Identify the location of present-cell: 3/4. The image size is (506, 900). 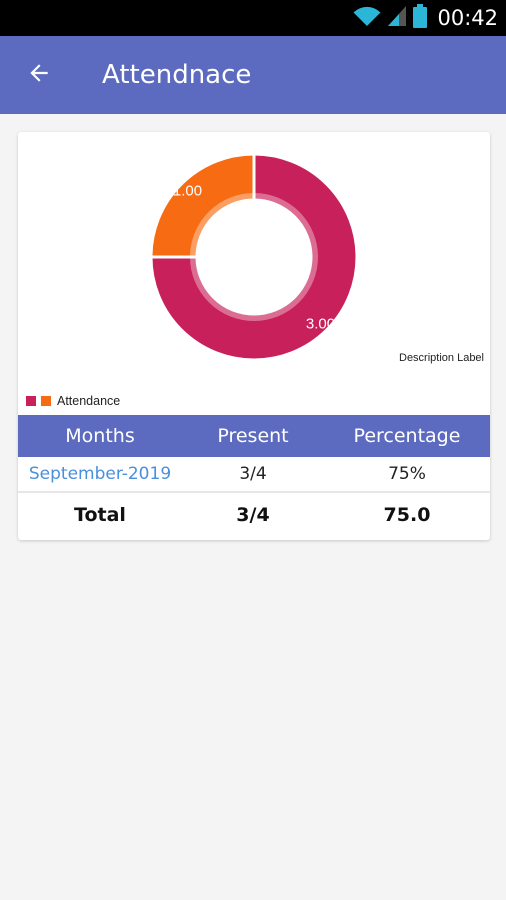
(253, 474).